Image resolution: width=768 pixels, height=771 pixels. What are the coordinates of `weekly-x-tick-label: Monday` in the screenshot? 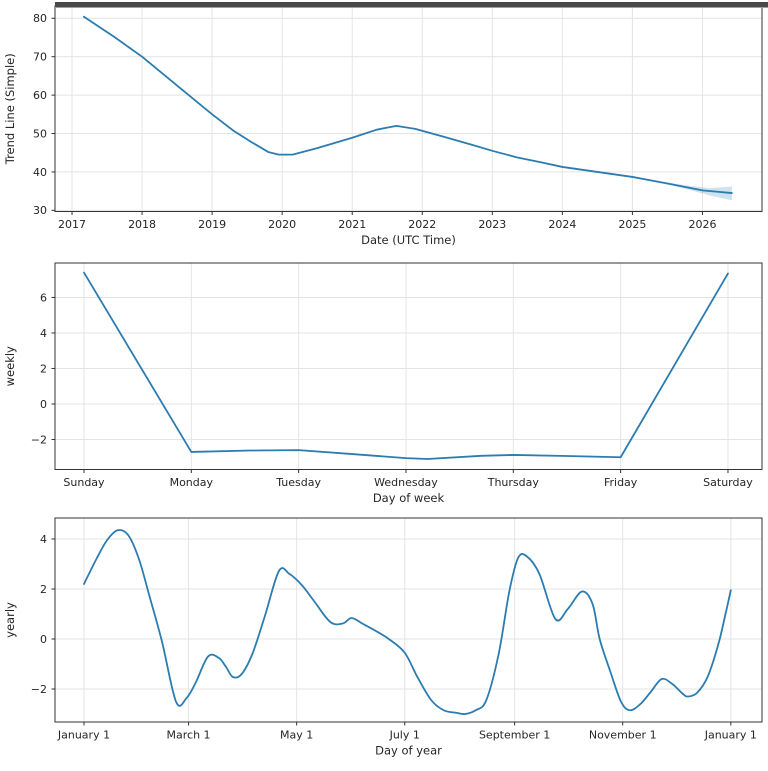 It's located at (192, 482).